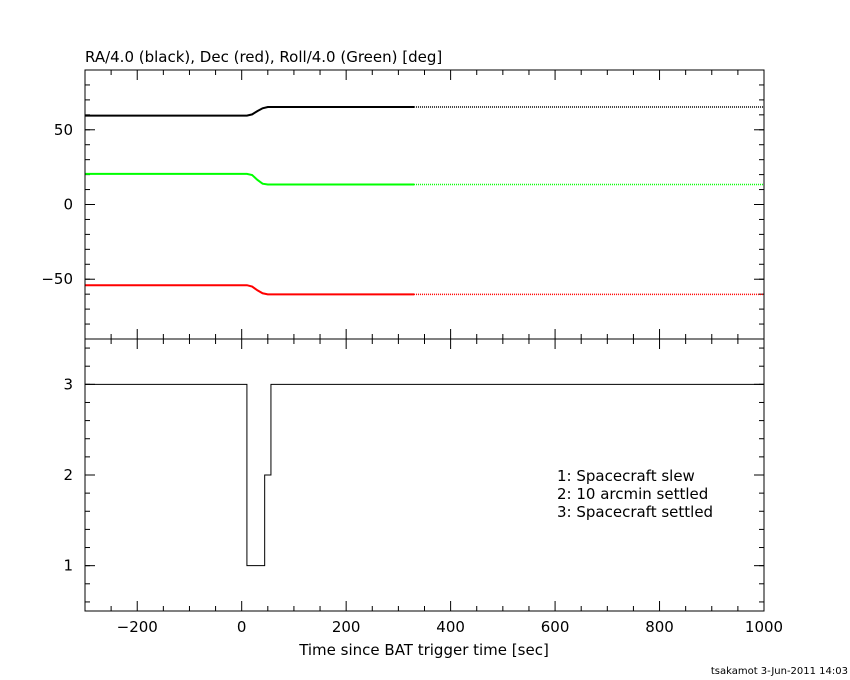  I want to click on y-tick-label: 0, so click(68, 205).